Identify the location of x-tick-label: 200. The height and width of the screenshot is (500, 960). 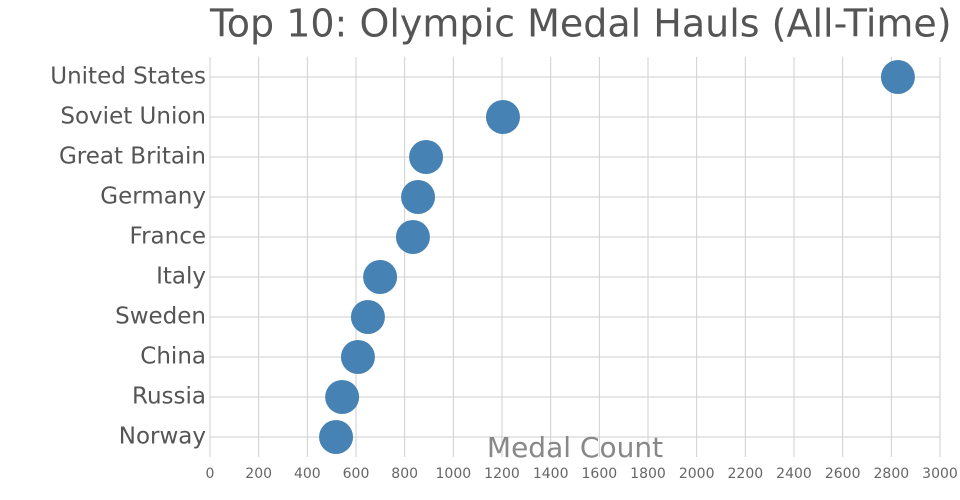
(258, 474).